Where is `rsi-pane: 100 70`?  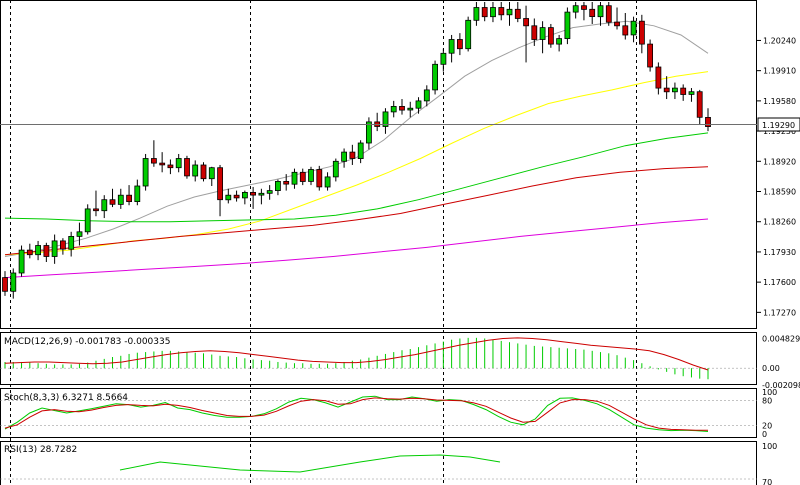 rsi-pane: 100 70 is located at coordinates (388, 463).